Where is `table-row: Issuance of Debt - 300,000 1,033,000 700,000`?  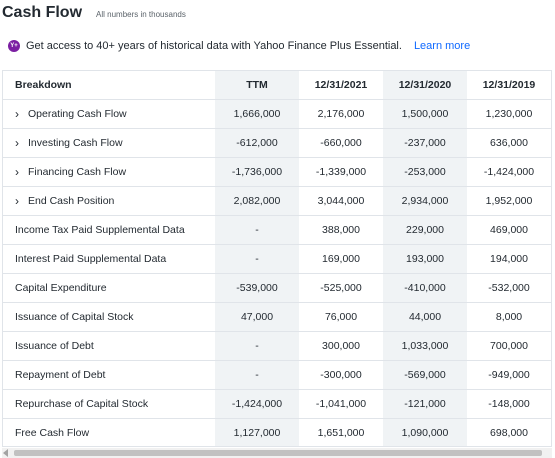
table-row: Issuance of Debt - 300,000 1,033,000 700,000 is located at coordinates (277, 346).